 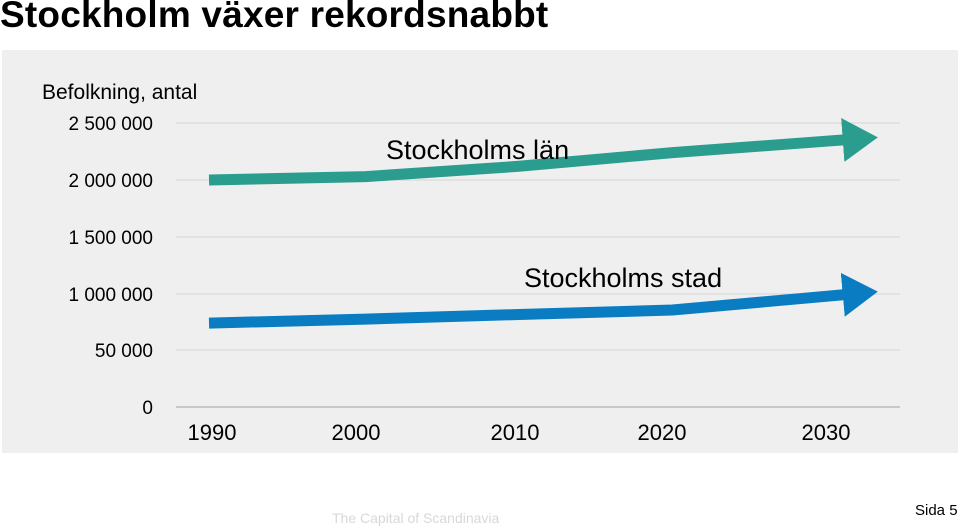 What do you see at coordinates (416, 518) in the screenshot?
I see `footer-text: The Capital of Scandinavia` at bounding box center [416, 518].